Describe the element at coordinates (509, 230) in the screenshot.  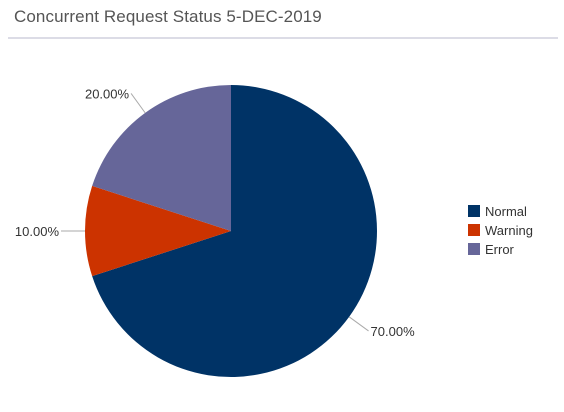
I see `legend-label-warning: Warning` at that location.